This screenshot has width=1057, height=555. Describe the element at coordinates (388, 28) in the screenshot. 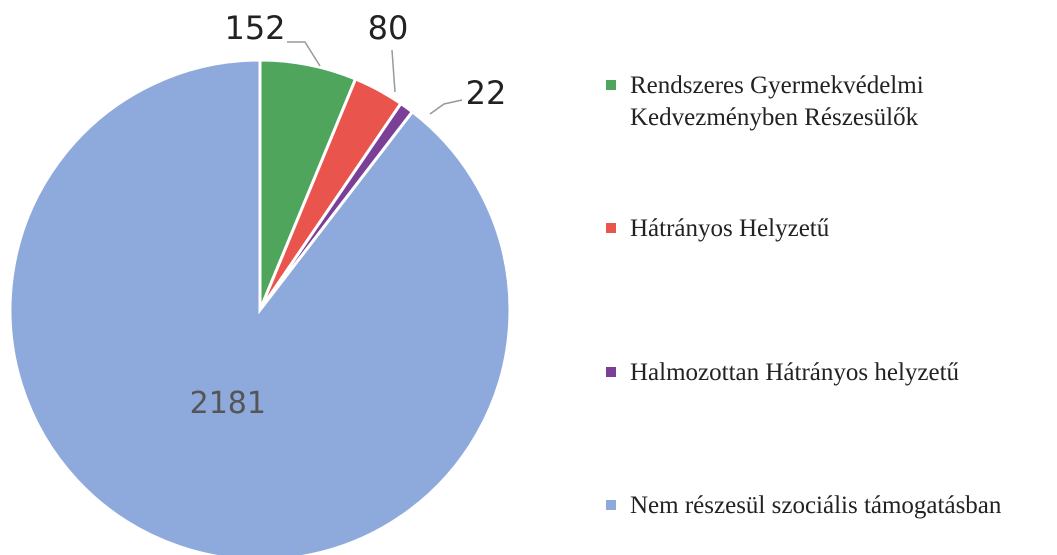

I see `data-label: 80` at that location.